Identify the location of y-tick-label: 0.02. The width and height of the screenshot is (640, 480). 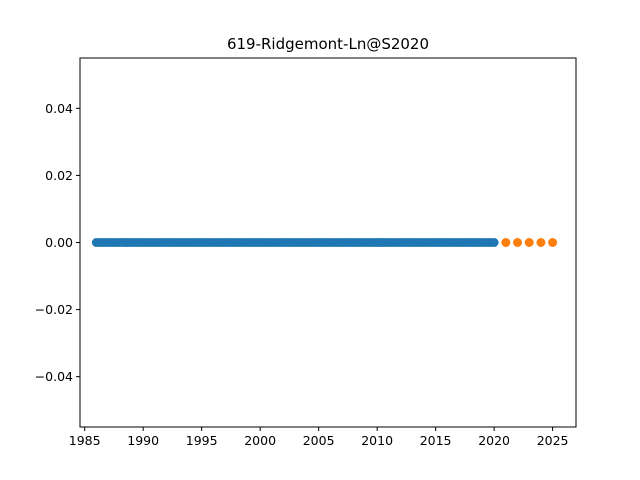
(59, 175).